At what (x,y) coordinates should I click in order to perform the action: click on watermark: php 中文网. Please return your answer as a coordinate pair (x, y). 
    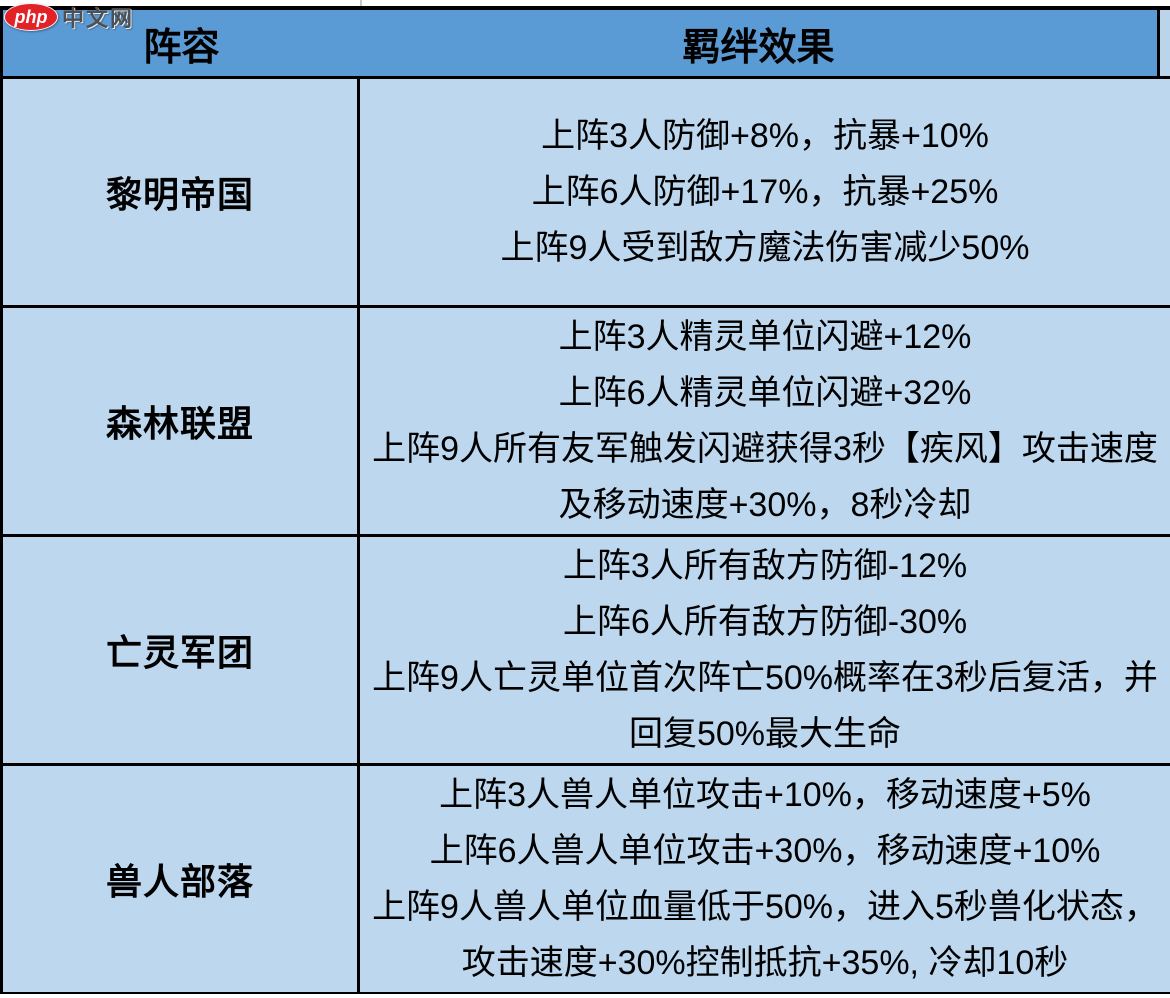
    Looking at the image, I should click on (69, 17).